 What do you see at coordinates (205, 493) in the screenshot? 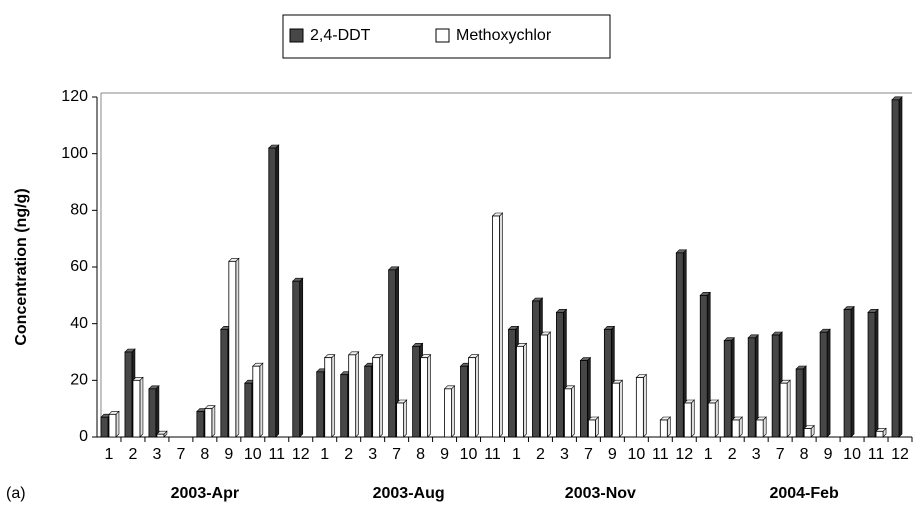
I see `group-label: 2003-Apr` at bounding box center [205, 493].